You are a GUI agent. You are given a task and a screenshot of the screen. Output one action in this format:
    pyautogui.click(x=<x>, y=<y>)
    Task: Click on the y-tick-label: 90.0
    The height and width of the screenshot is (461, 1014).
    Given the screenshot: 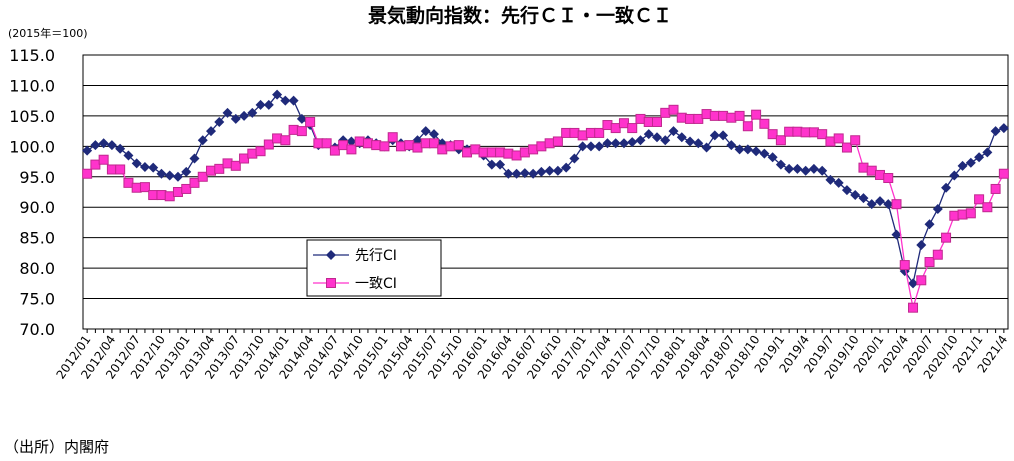 What is the action you would take?
    pyautogui.click(x=37, y=207)
    